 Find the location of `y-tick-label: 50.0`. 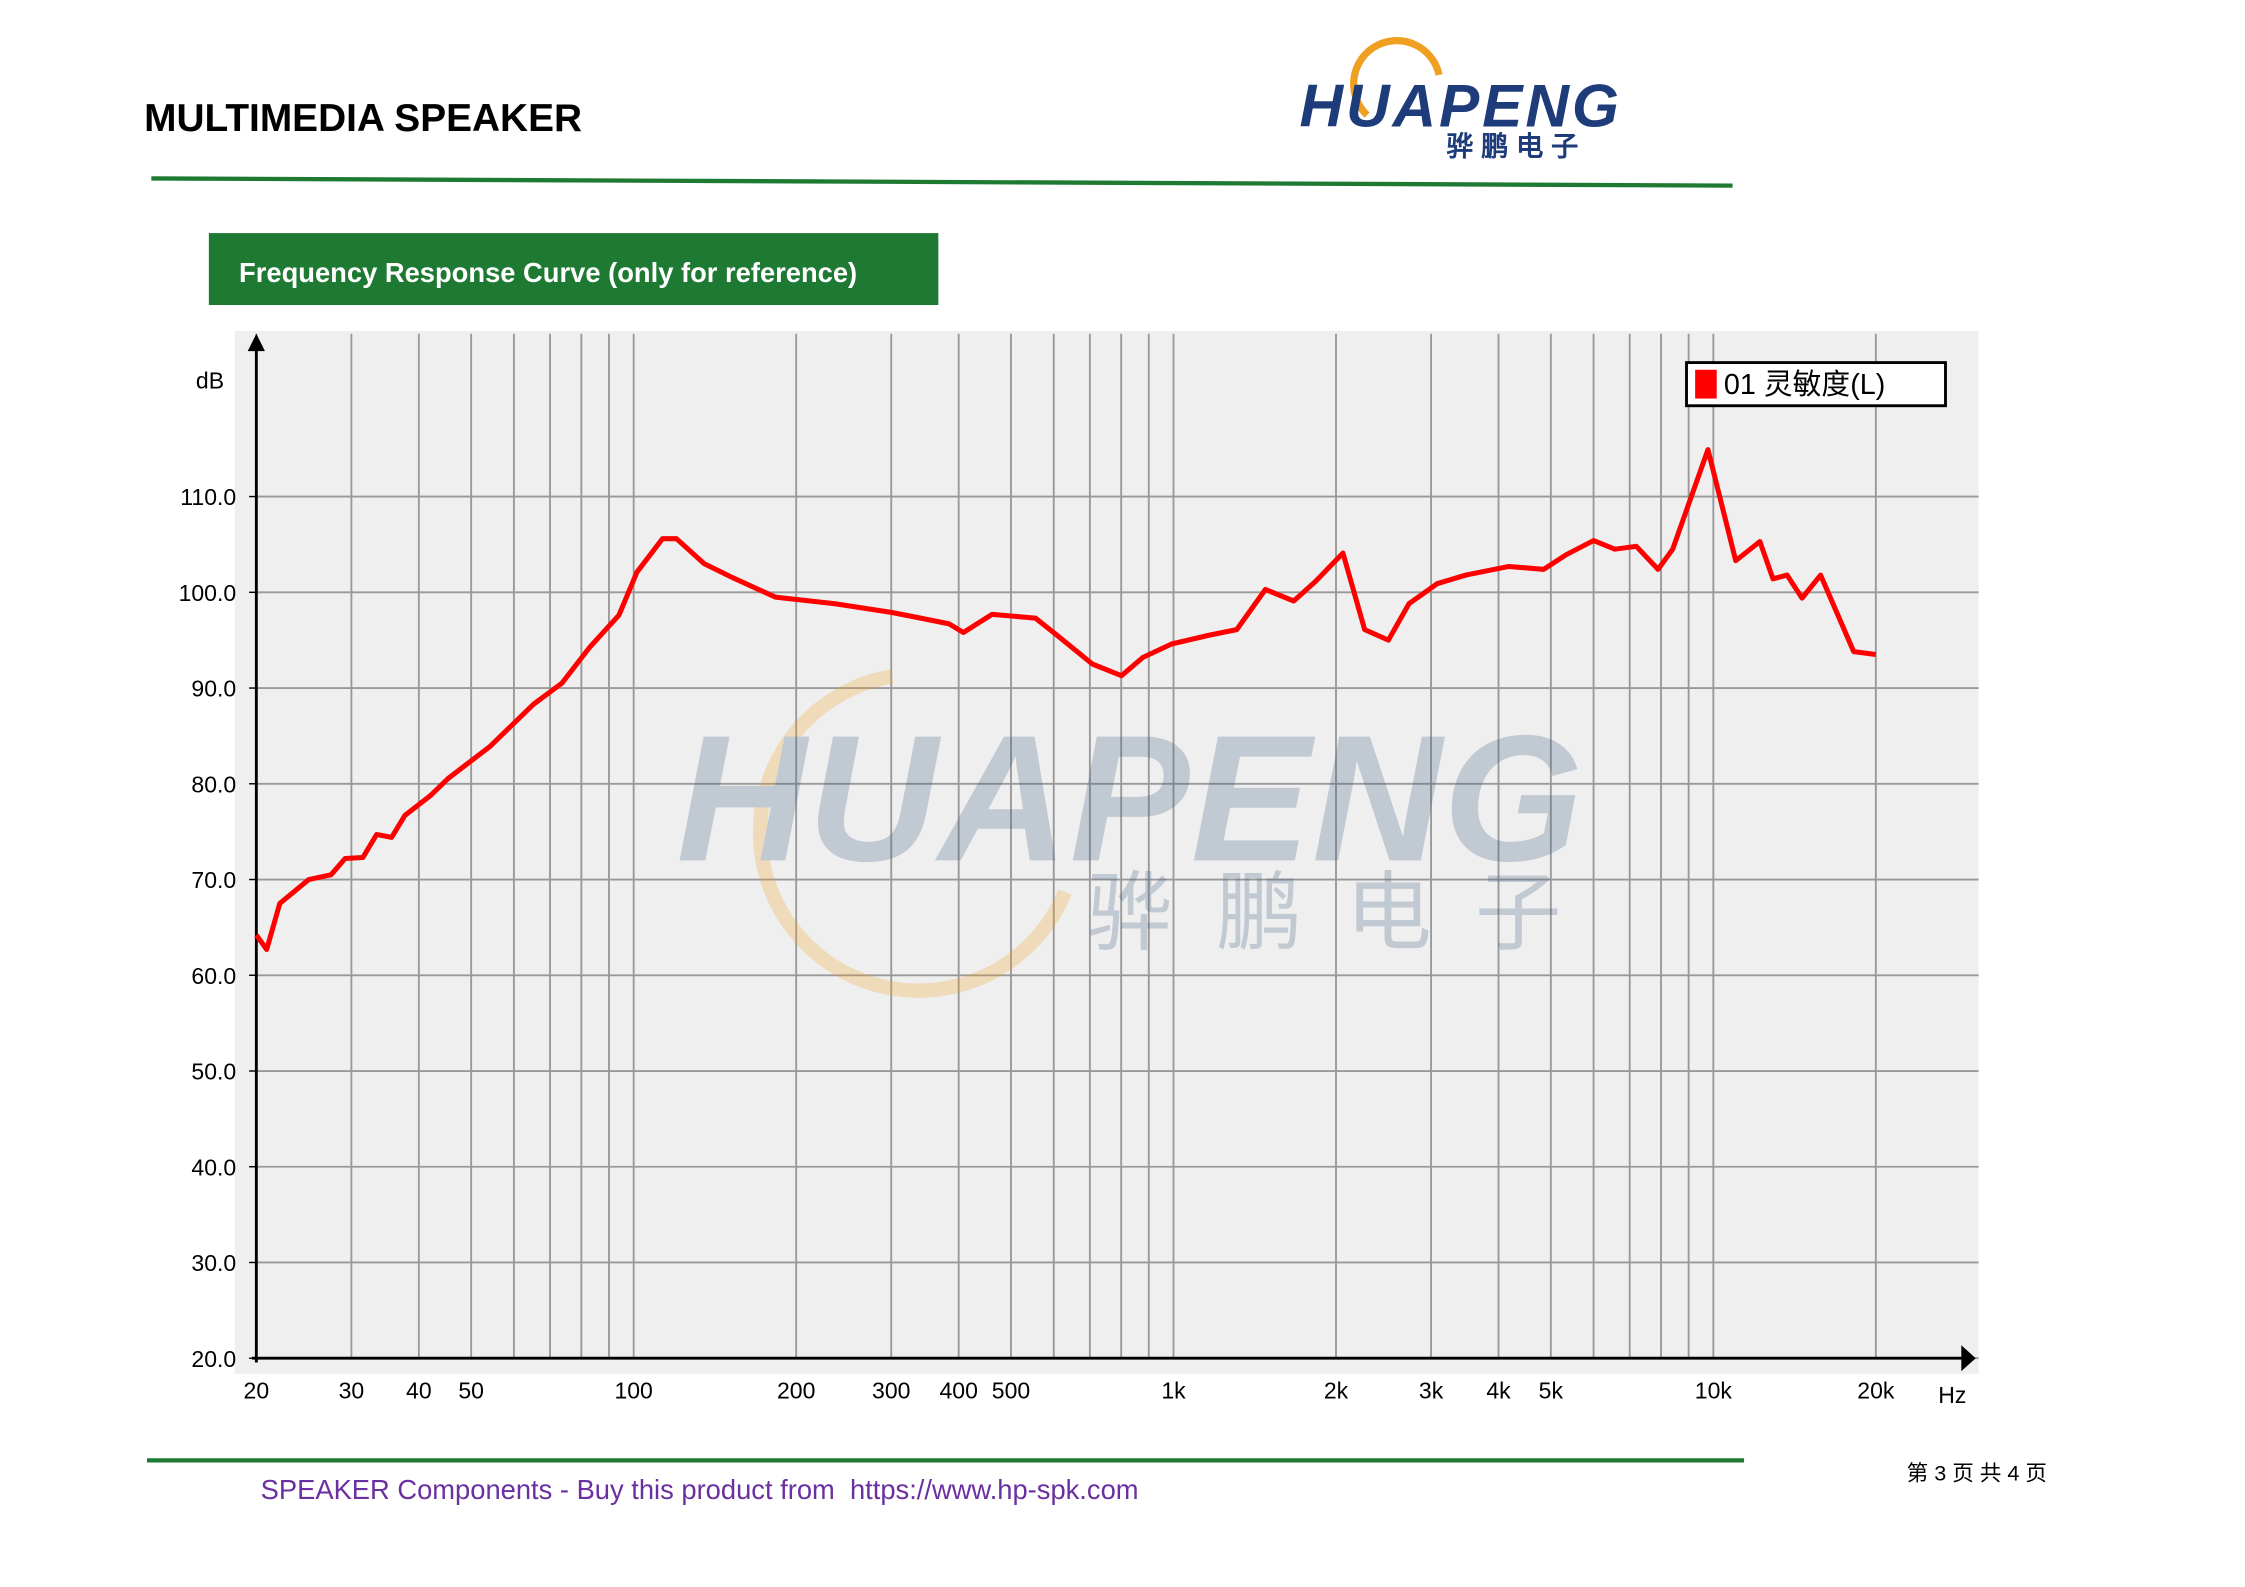

y-tick-label: 50.0 is located at coordinates (213, 1072).